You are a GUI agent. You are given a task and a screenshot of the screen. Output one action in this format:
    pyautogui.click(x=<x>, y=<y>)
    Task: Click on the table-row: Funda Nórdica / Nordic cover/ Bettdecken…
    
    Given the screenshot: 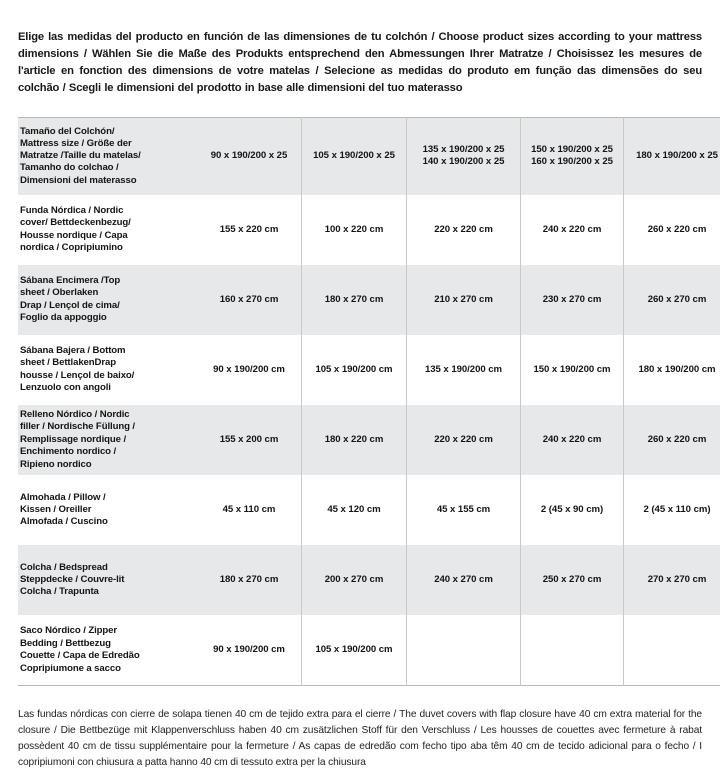 What is the action you would take?
    pyautogui.click(x=369, y=230)
    